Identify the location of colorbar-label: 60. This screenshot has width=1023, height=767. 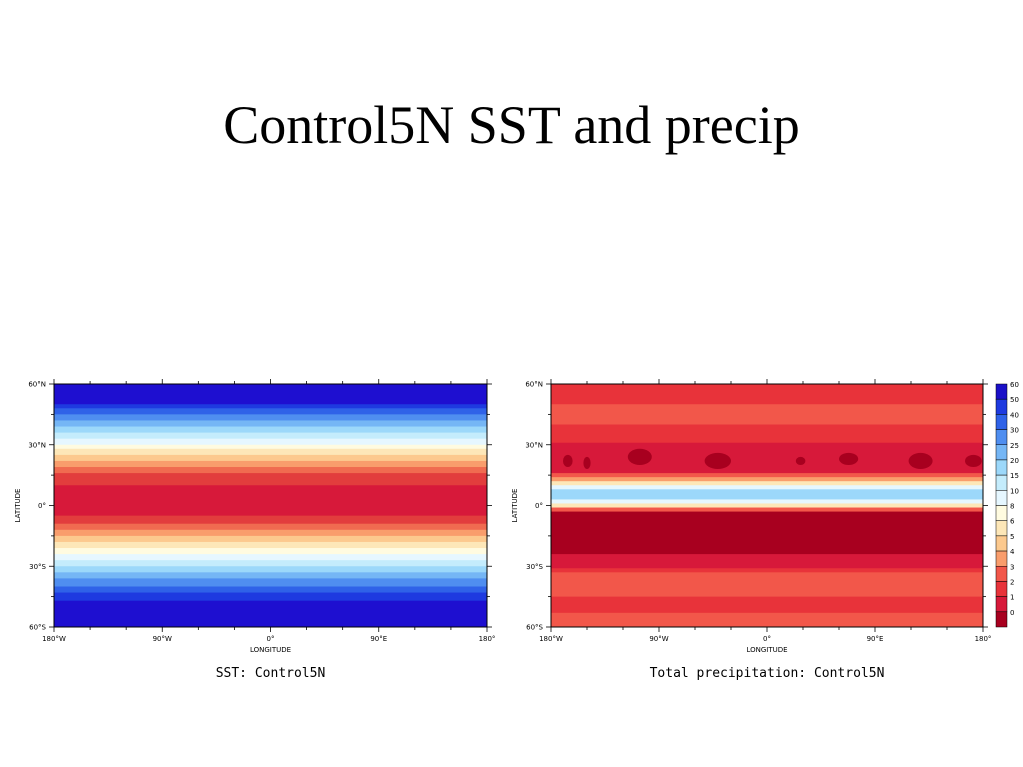
(1014, 385).